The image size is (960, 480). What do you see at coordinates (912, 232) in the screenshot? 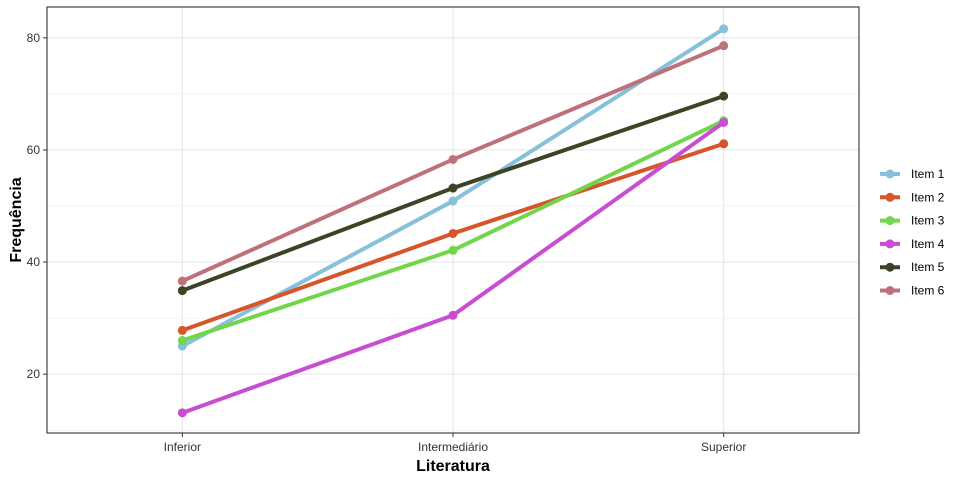
I see `legend: Item 1 Item 2 Item 3 Item 4 Item 5 Item 6` at bounding box center [912, 232].